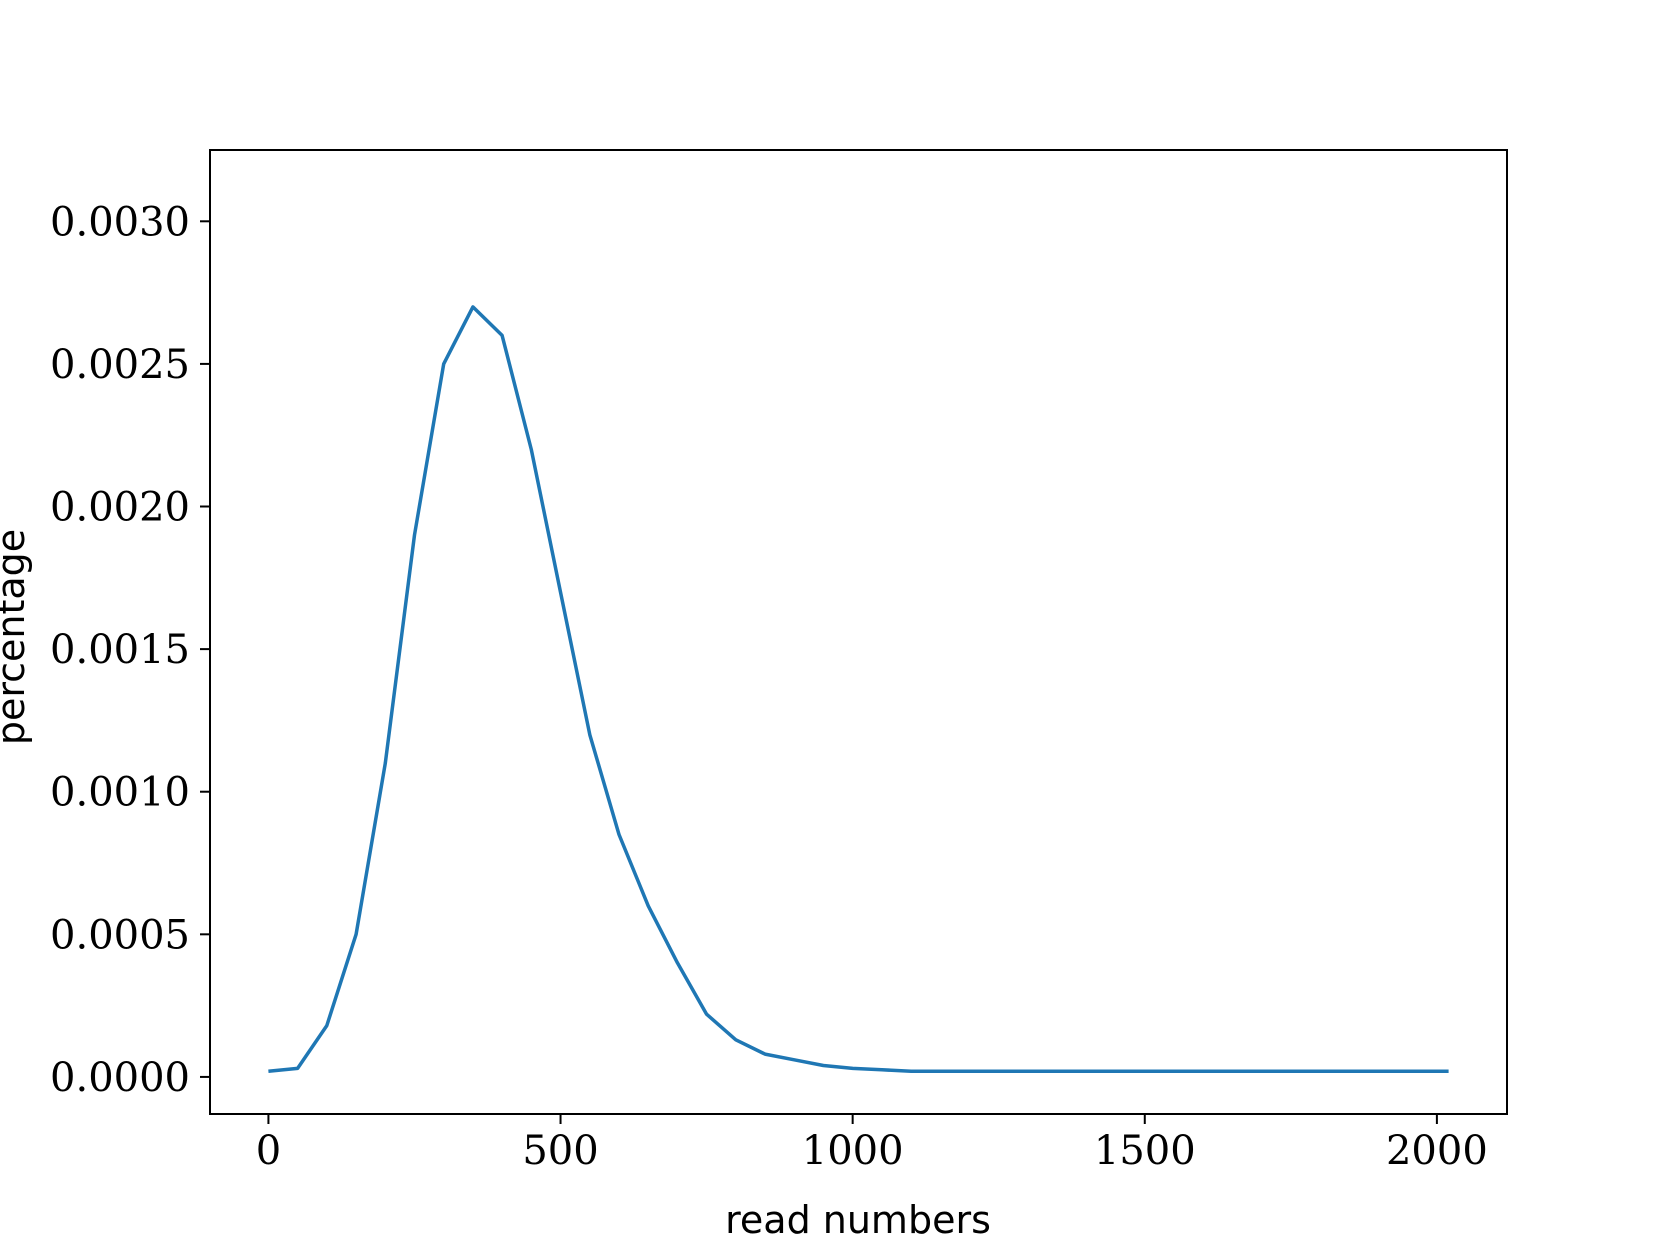 Image resolution: width=1660 pixels, height=1245 pixels. Describe the element at coordinates (853, 1151) in the screenshot. I see `x-tick-label: 1000` at that location.